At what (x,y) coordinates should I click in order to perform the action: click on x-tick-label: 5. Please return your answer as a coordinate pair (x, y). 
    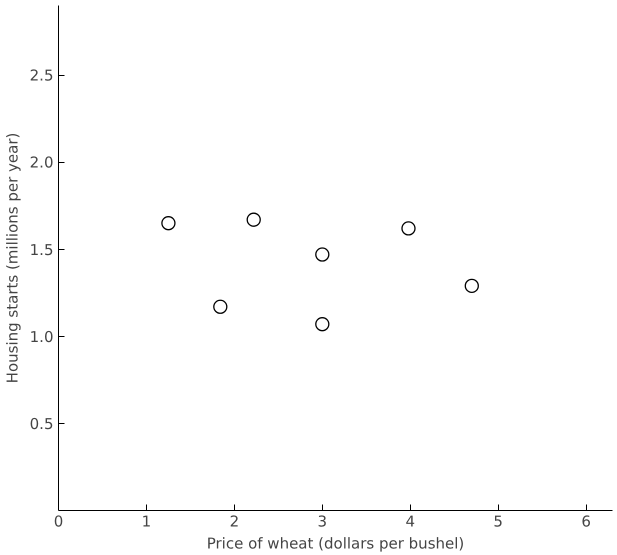
    Looking at the image, I should click on (498, 521).